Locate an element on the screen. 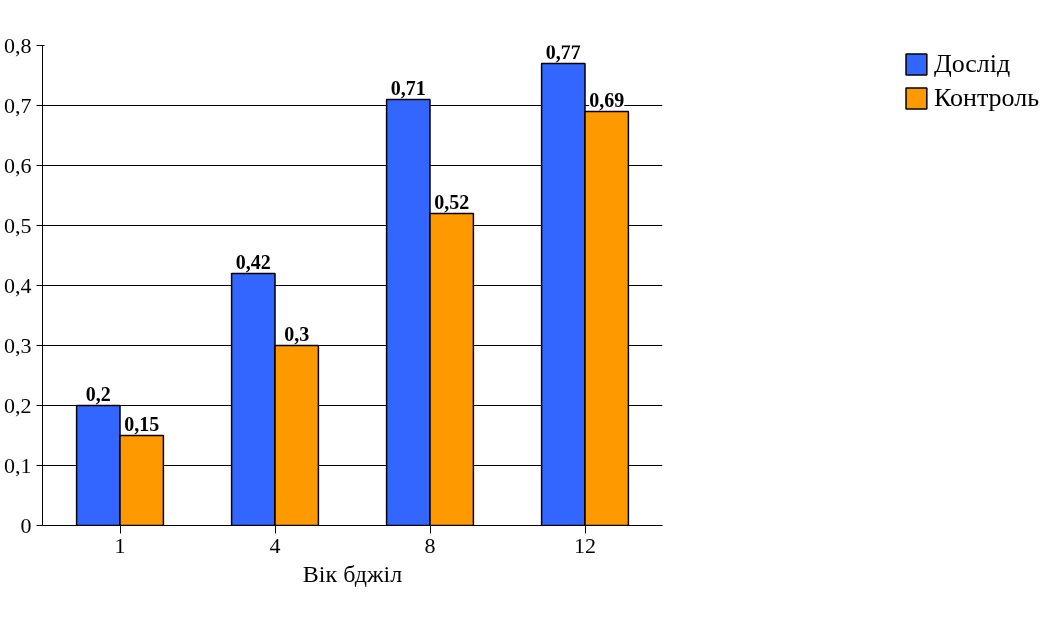 The image size is (1061, 640). y-tick-label: 0 is located at coordinates (26, 525).